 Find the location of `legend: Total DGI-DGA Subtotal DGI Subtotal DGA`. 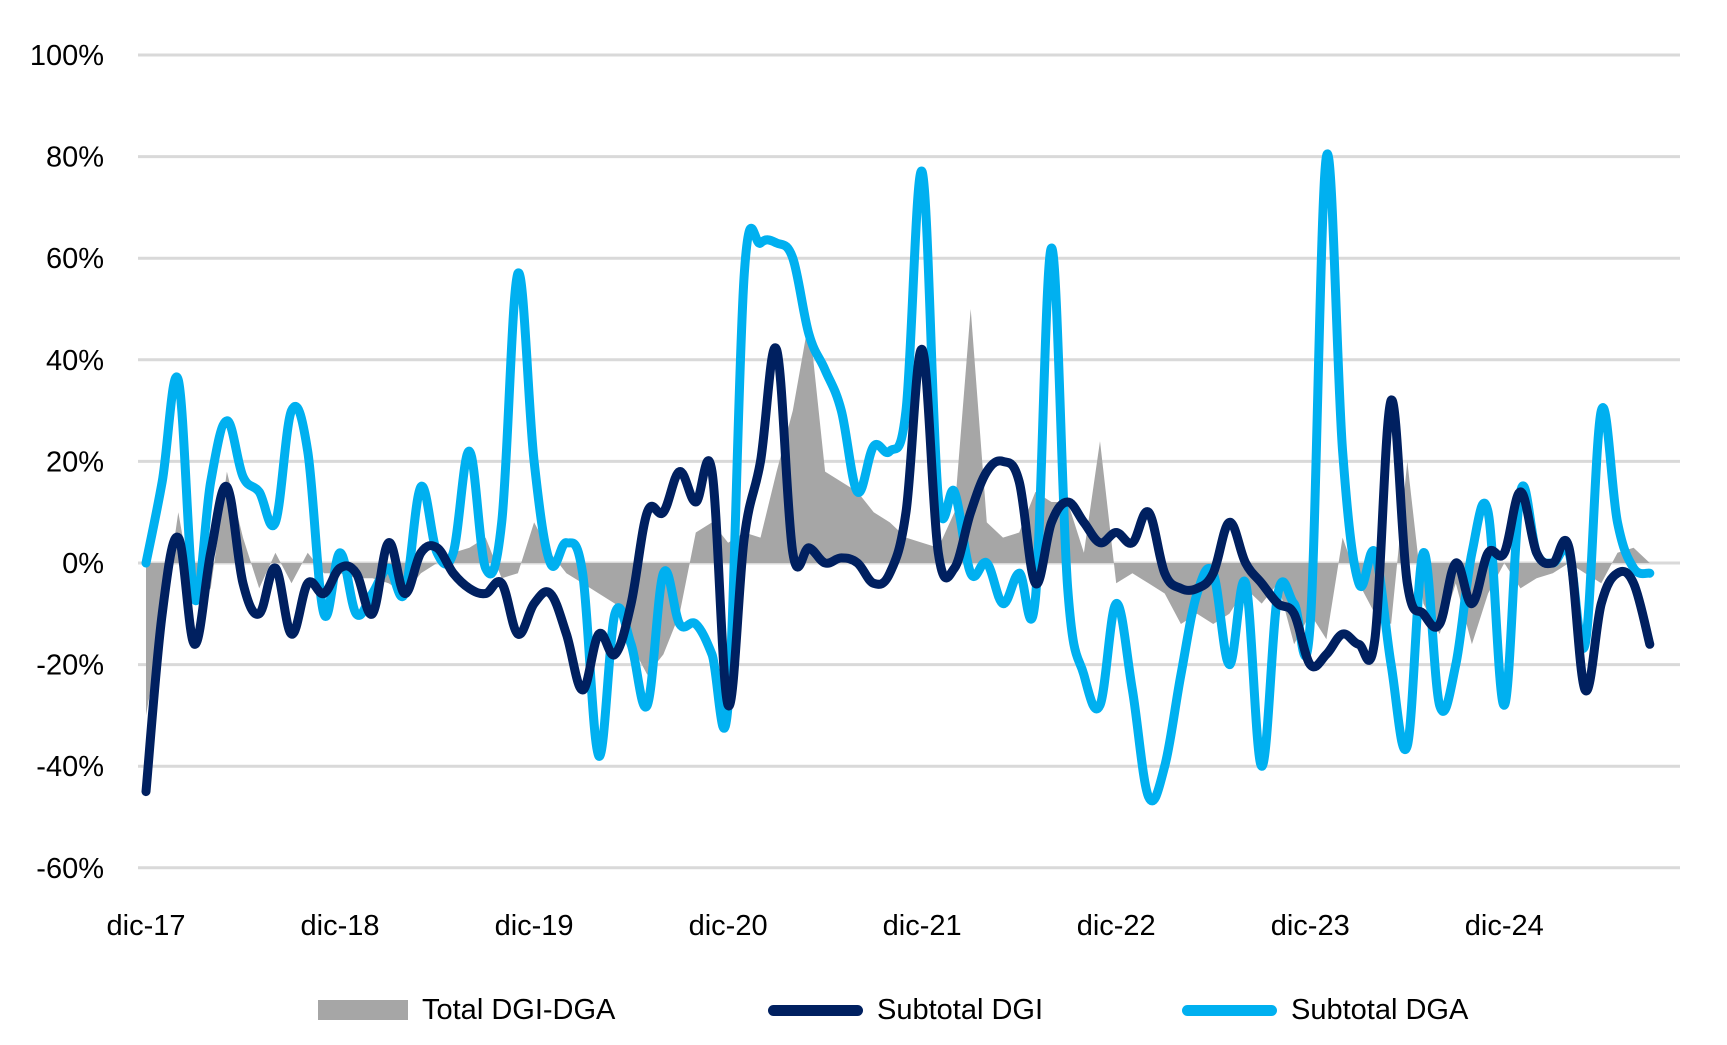

legend: Total DGI-DGA Subtotal DGI Subtotal DGA is located at coordinates (863, 1010).